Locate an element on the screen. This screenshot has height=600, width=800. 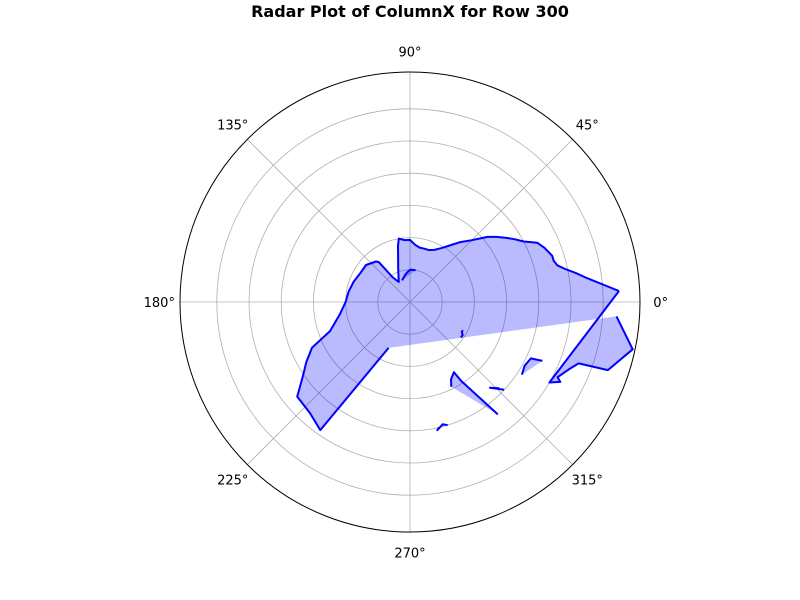
angle-tick-label-7: 315° is located at coordinates (587, 480).